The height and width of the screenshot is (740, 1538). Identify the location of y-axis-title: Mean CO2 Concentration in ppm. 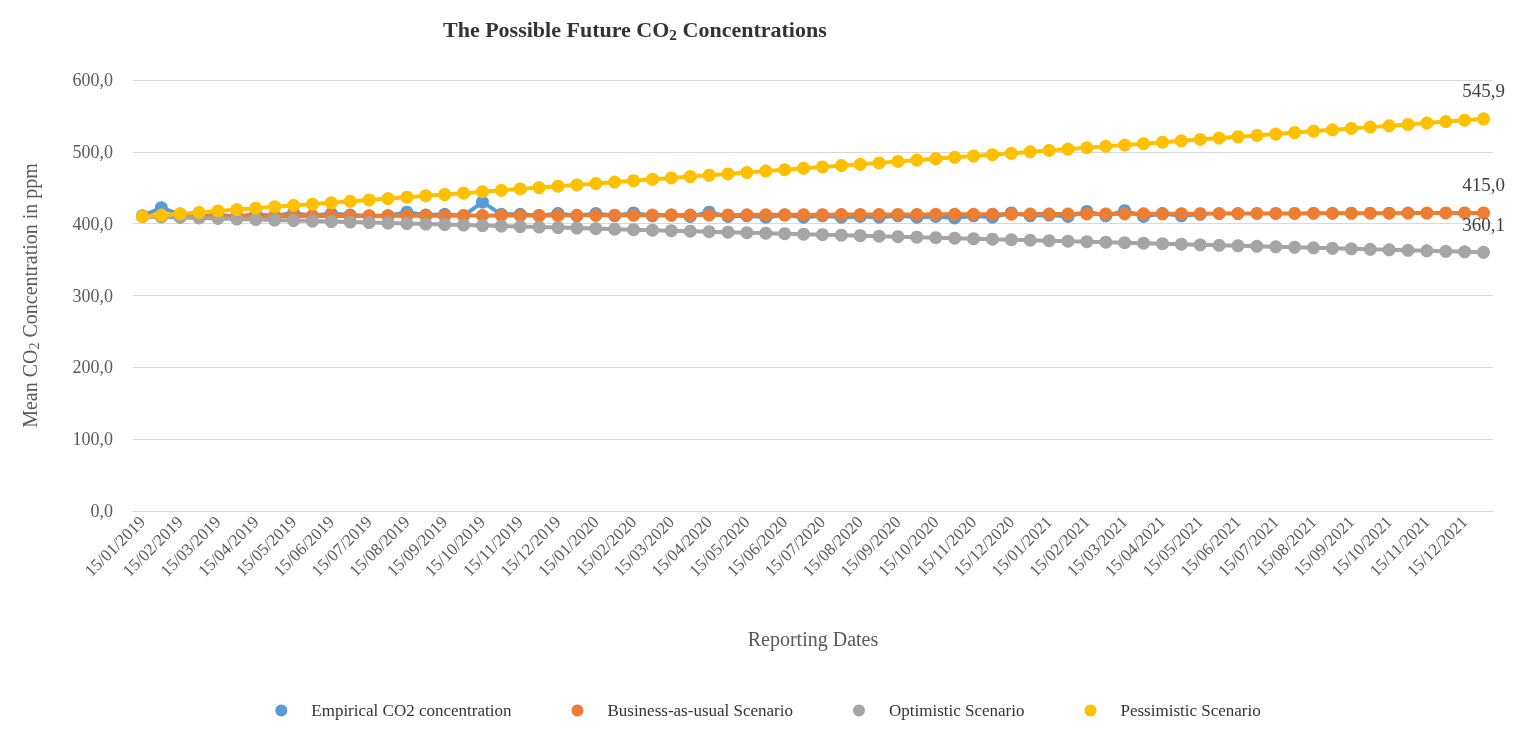
(30, 295).